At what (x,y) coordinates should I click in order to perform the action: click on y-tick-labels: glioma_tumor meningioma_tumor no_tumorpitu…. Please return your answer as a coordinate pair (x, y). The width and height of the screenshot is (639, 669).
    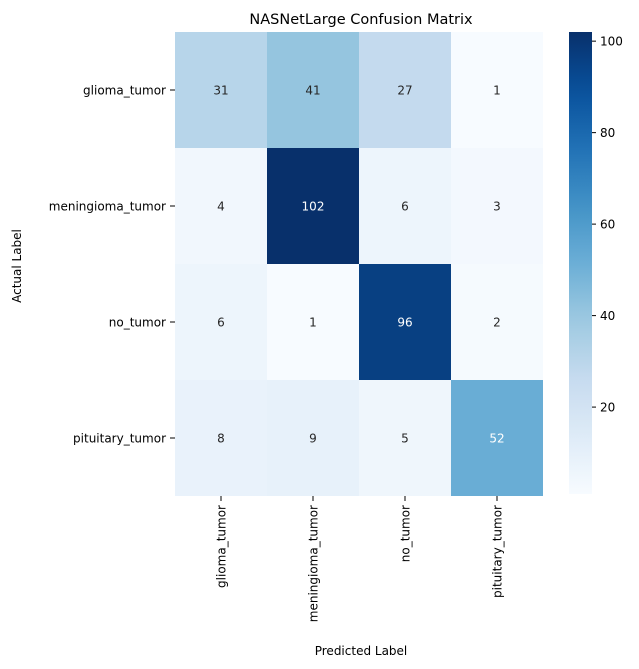
    Looking at the image, I should click on (112, 265).